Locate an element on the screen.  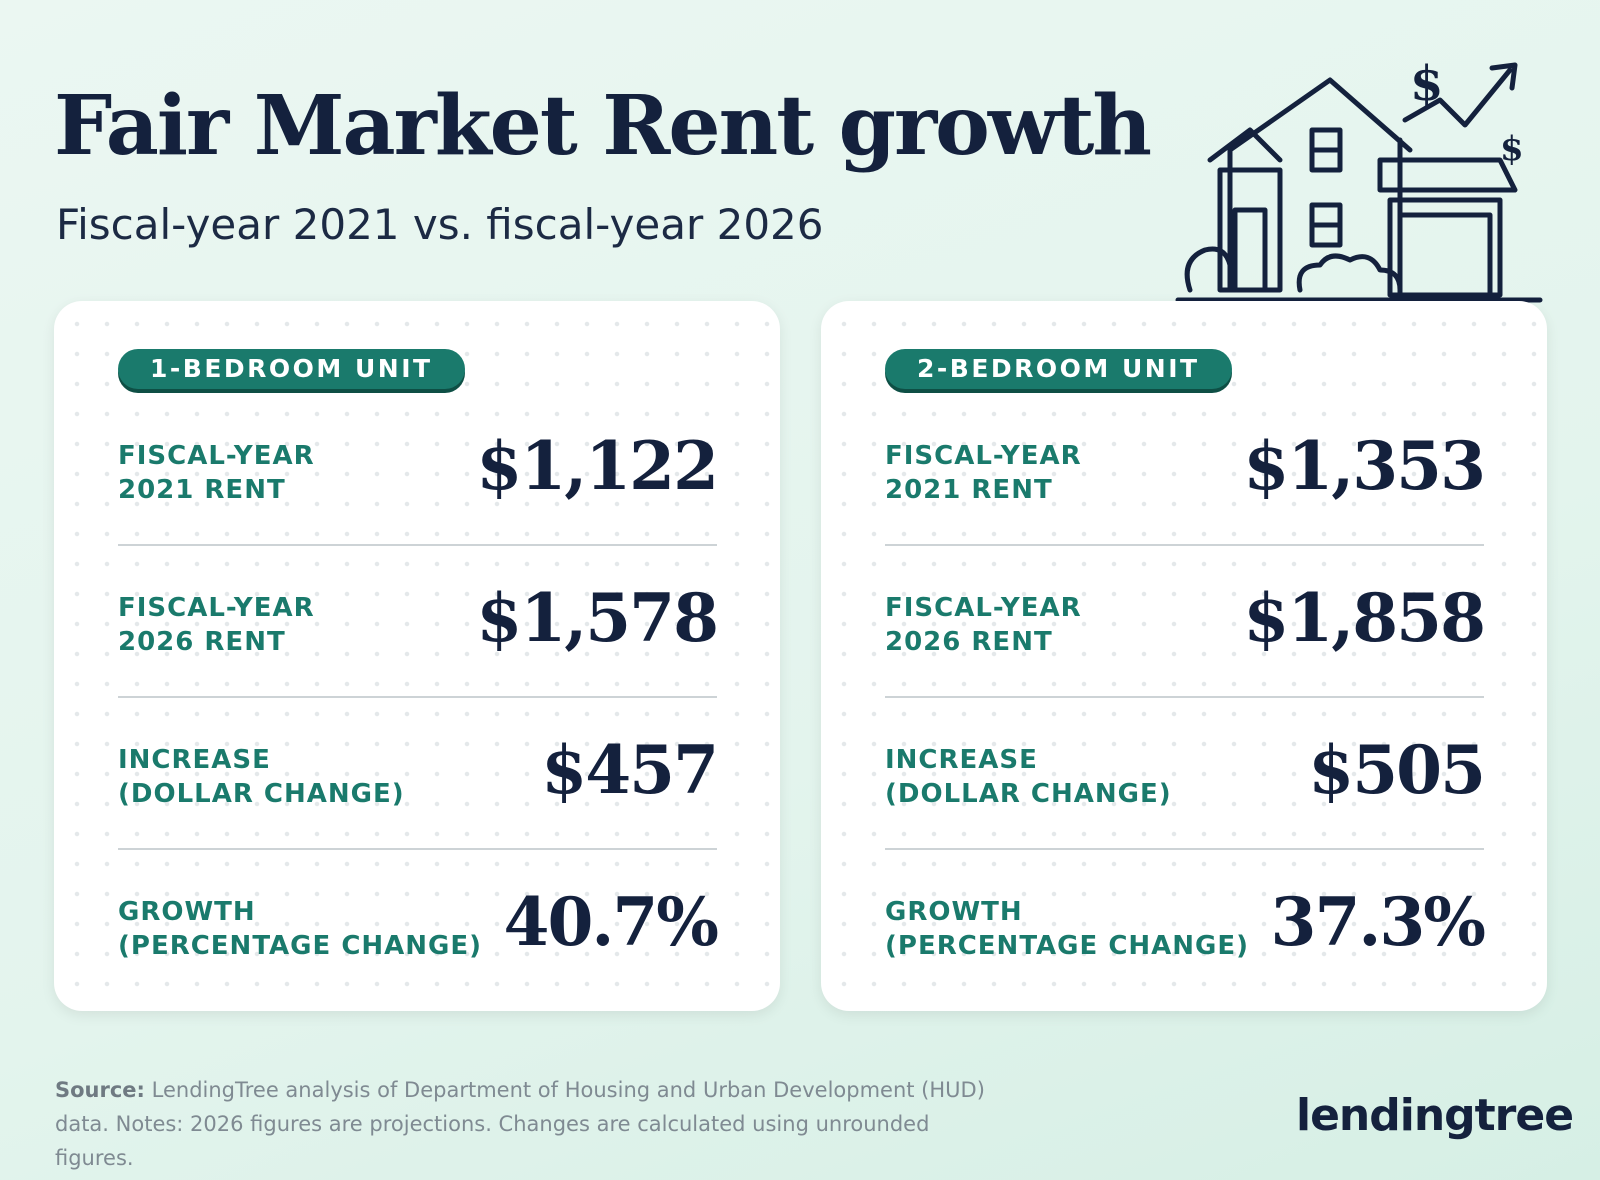
metric-row: INCREASE (DOLLAR CHANGE) $457 is located at coordinates (418, 813).